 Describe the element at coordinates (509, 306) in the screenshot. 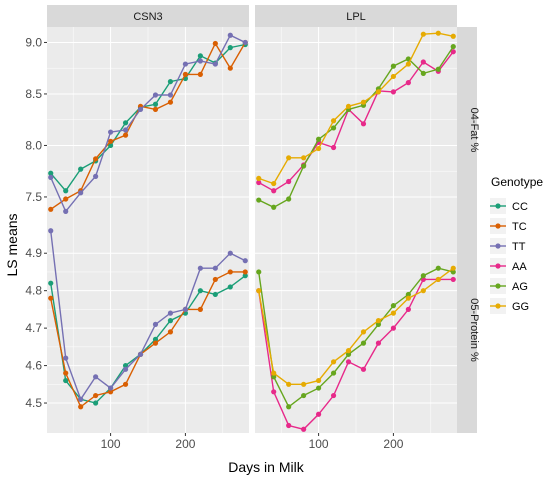

I see `legend-item-gg: GG` at that location.